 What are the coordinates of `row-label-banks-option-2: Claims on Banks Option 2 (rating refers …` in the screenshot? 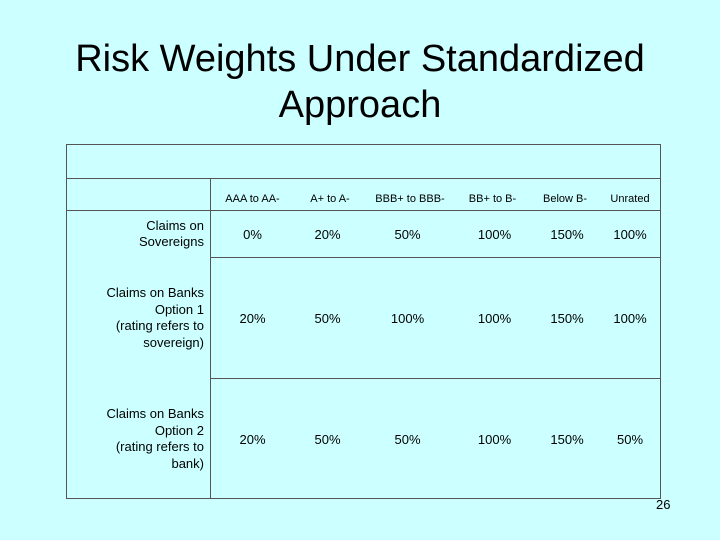 It's located at (138, 439).